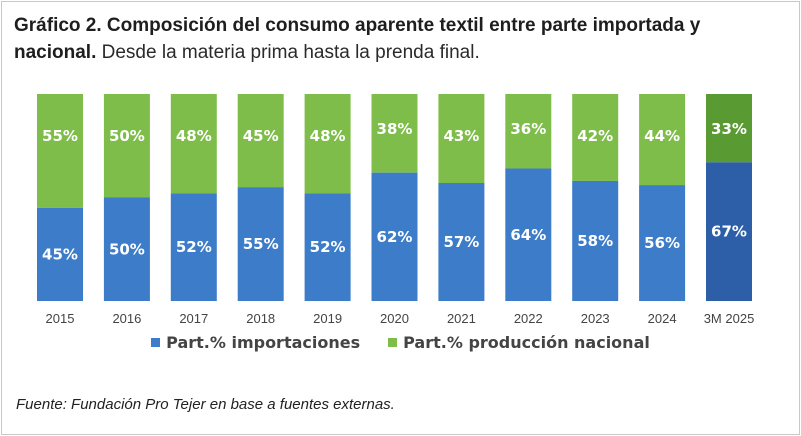 The image size is (801, 436). I want to click on bar-label-importaciones-2018: 55%, so click(261, 244).